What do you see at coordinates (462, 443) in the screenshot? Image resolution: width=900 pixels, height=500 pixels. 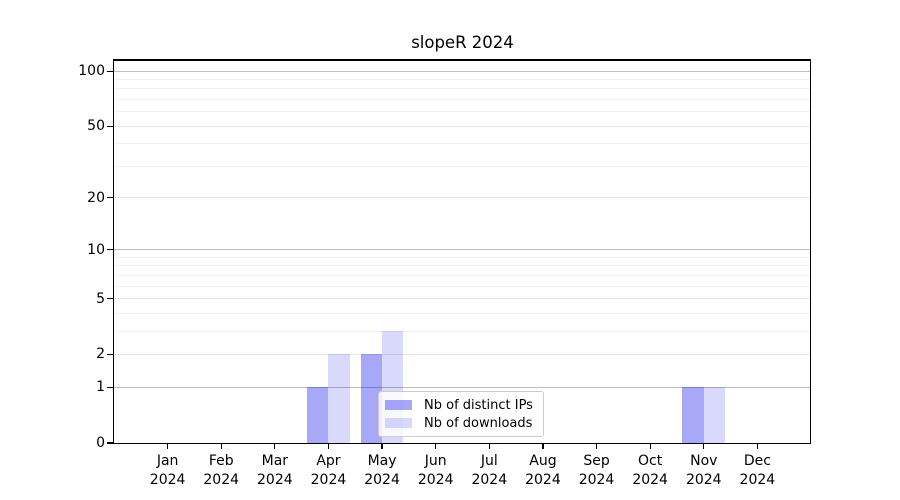 I see `axis-spine-bottom` at bounding box center [462, 443].